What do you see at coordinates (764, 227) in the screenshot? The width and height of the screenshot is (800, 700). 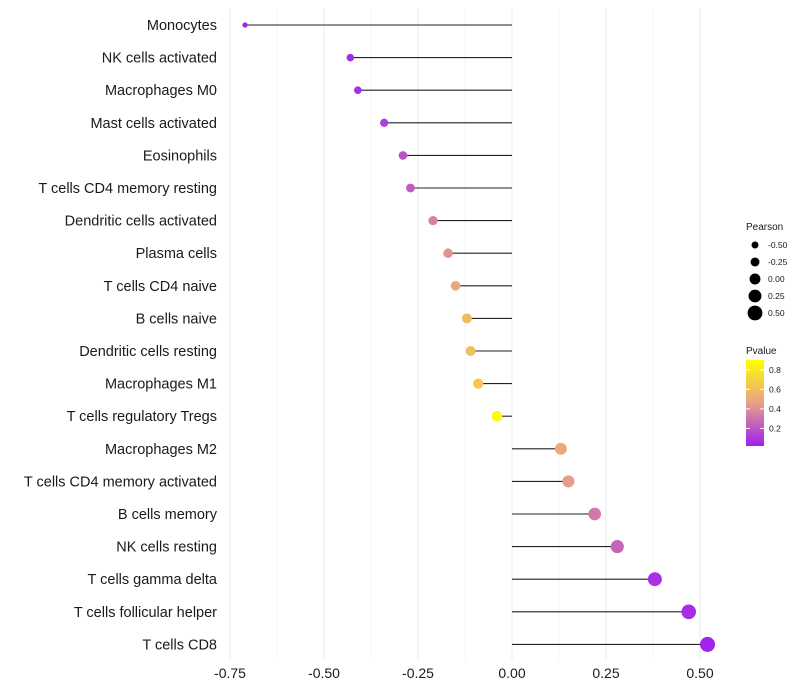 I see `legend-size-title: Pearson` at bounding box center [764, 227].